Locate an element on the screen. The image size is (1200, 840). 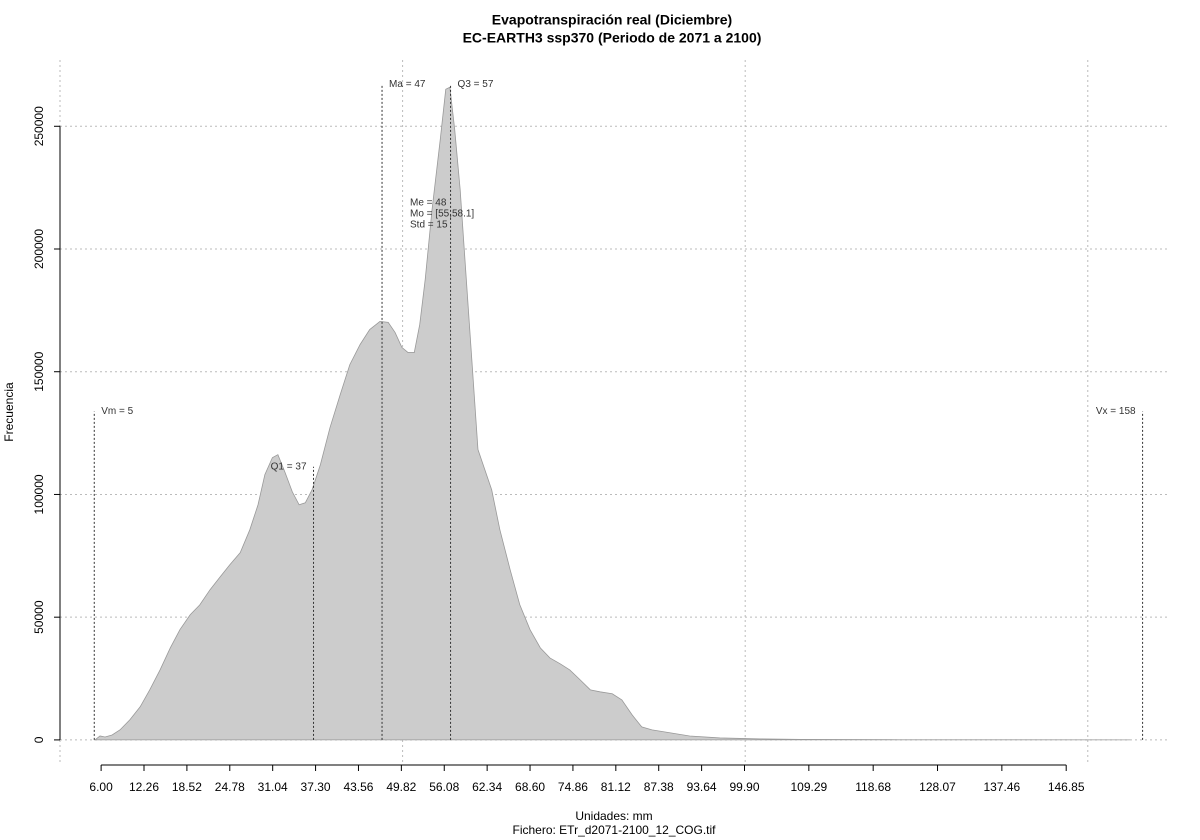
annotation-label: Ma = 47 is located at coordinates (407, 84).